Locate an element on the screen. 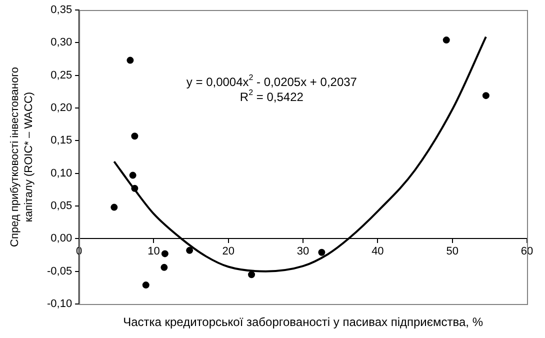 The image size is (545, 338). y-tick-label: -0,10 is located at coordinates (59, 304).